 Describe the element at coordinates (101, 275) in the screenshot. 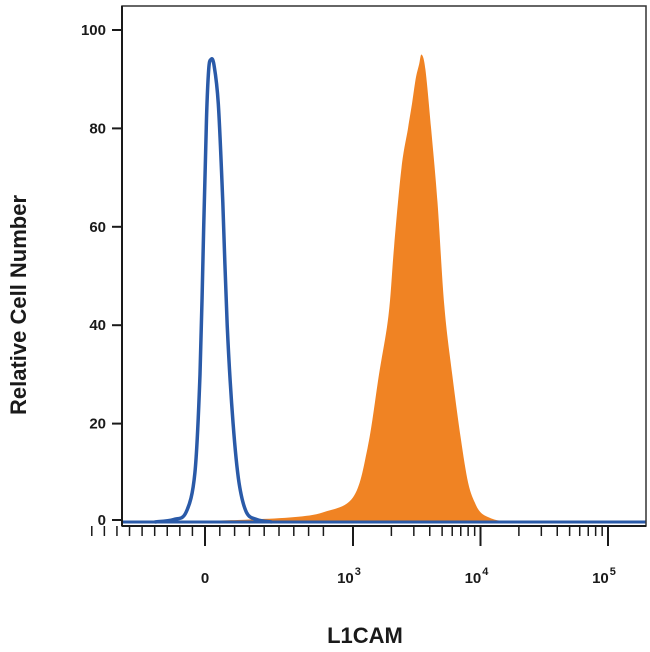

I see `y-ticks: 0 20 40 60 80 100` at that location.